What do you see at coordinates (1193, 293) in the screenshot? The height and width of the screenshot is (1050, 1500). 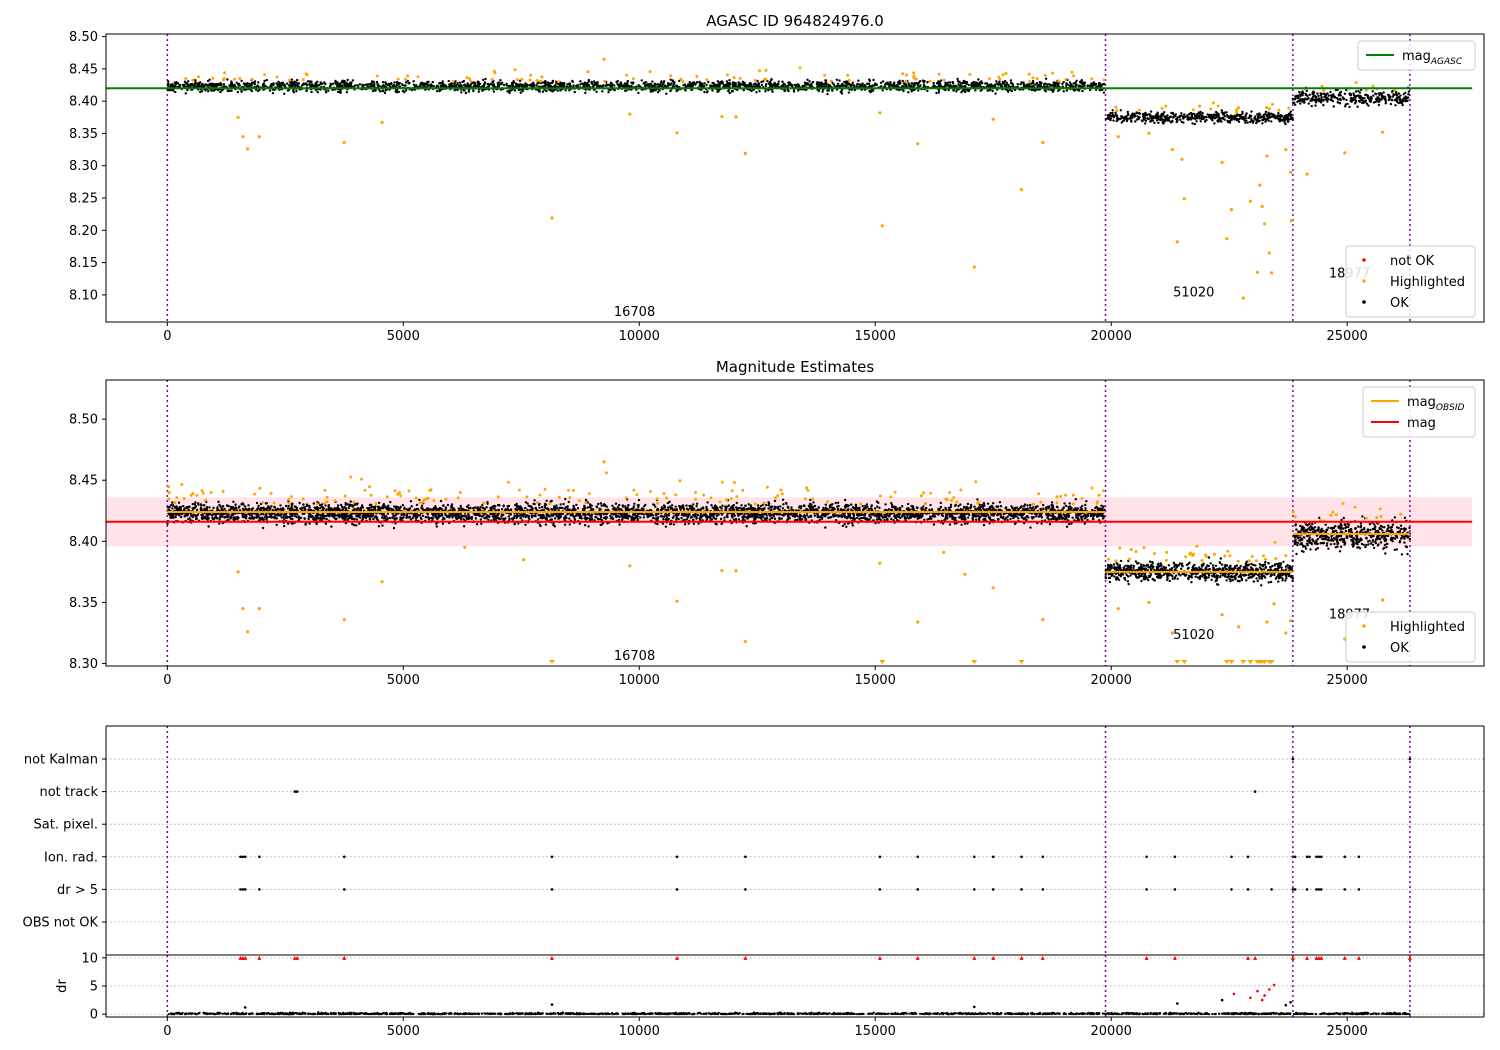 I see `obsid-label: 51020` at bounding box center [1193, 293].